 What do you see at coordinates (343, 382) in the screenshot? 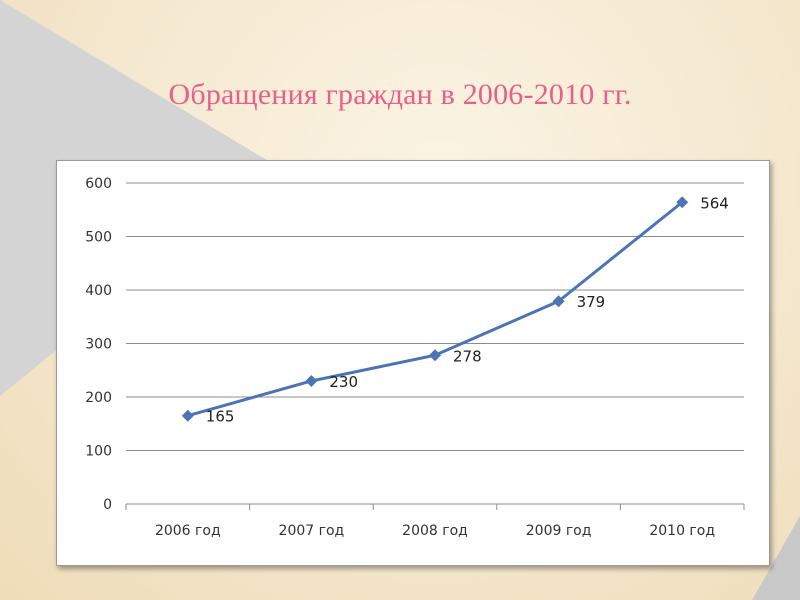
I see `data-label-2: 230` at bounding box center [343, 382].